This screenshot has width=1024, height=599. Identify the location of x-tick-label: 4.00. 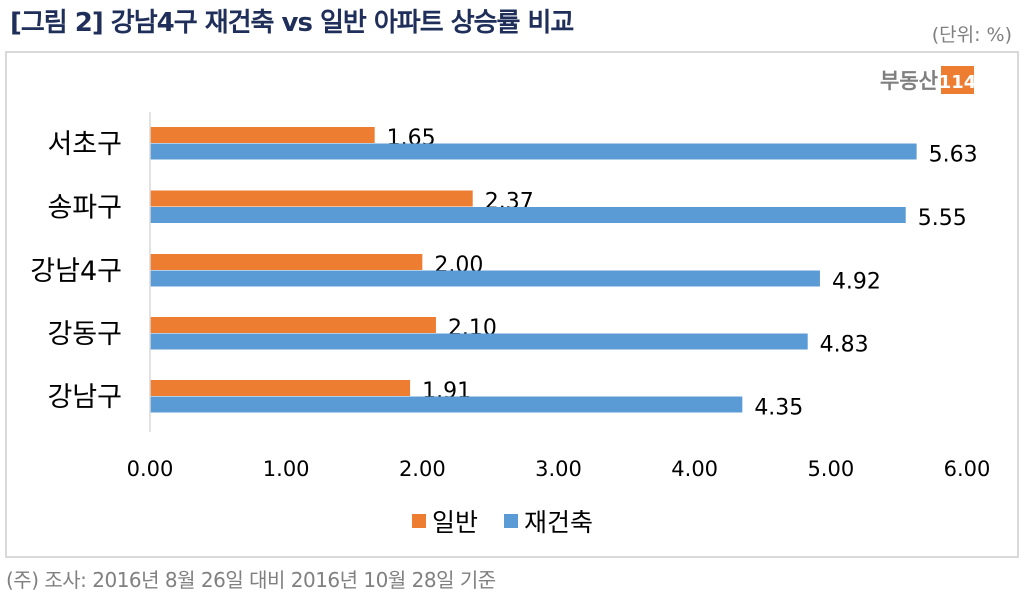
(694, 469).